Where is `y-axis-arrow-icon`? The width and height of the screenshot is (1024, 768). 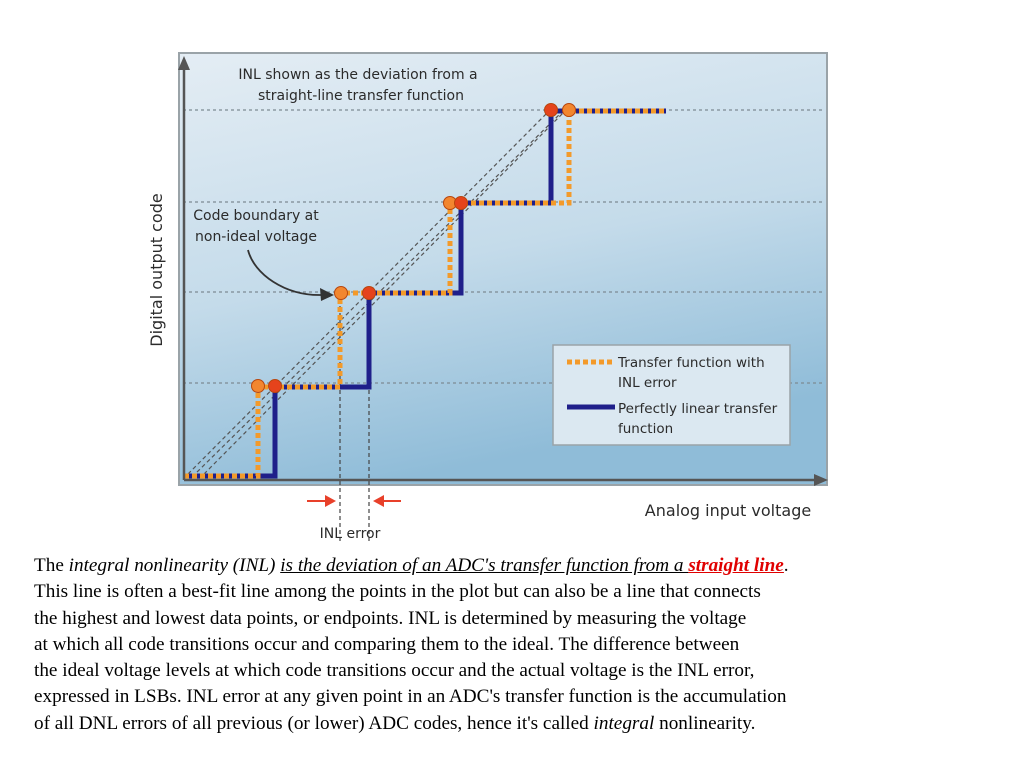 y-axis-arrow-icon is located at coordinates (184, 63).